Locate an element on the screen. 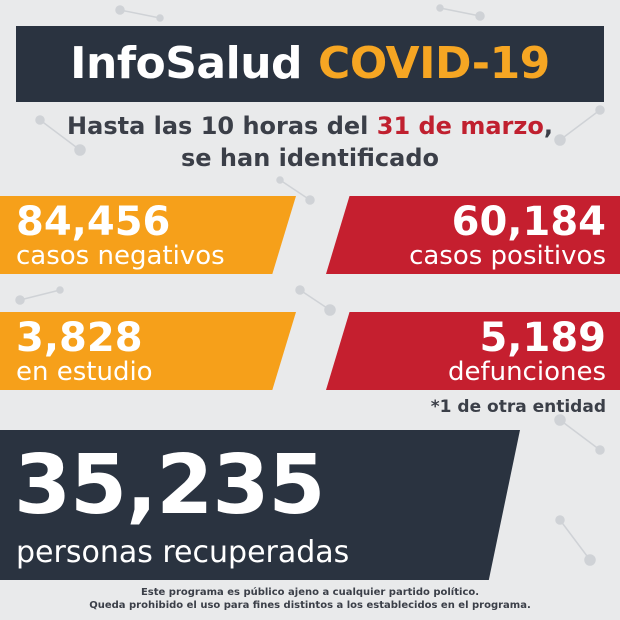  stat-estudio-label: en estudio is located at coordinates (84, 372).